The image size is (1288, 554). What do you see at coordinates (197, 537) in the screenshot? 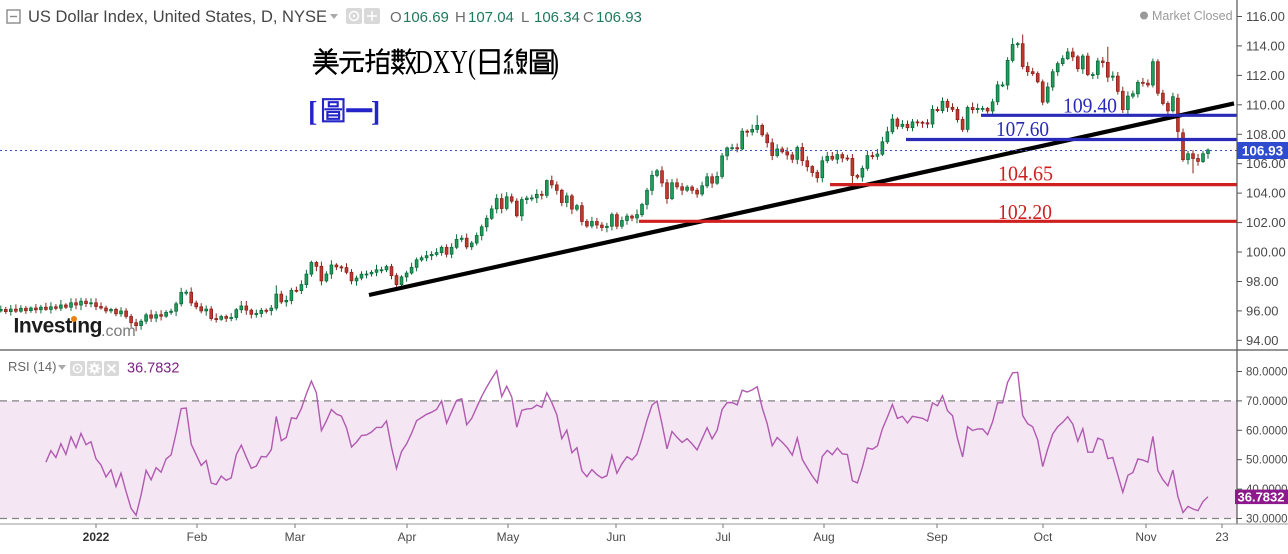
I see `svg-text: Feb` at bounding box center [197, 537].